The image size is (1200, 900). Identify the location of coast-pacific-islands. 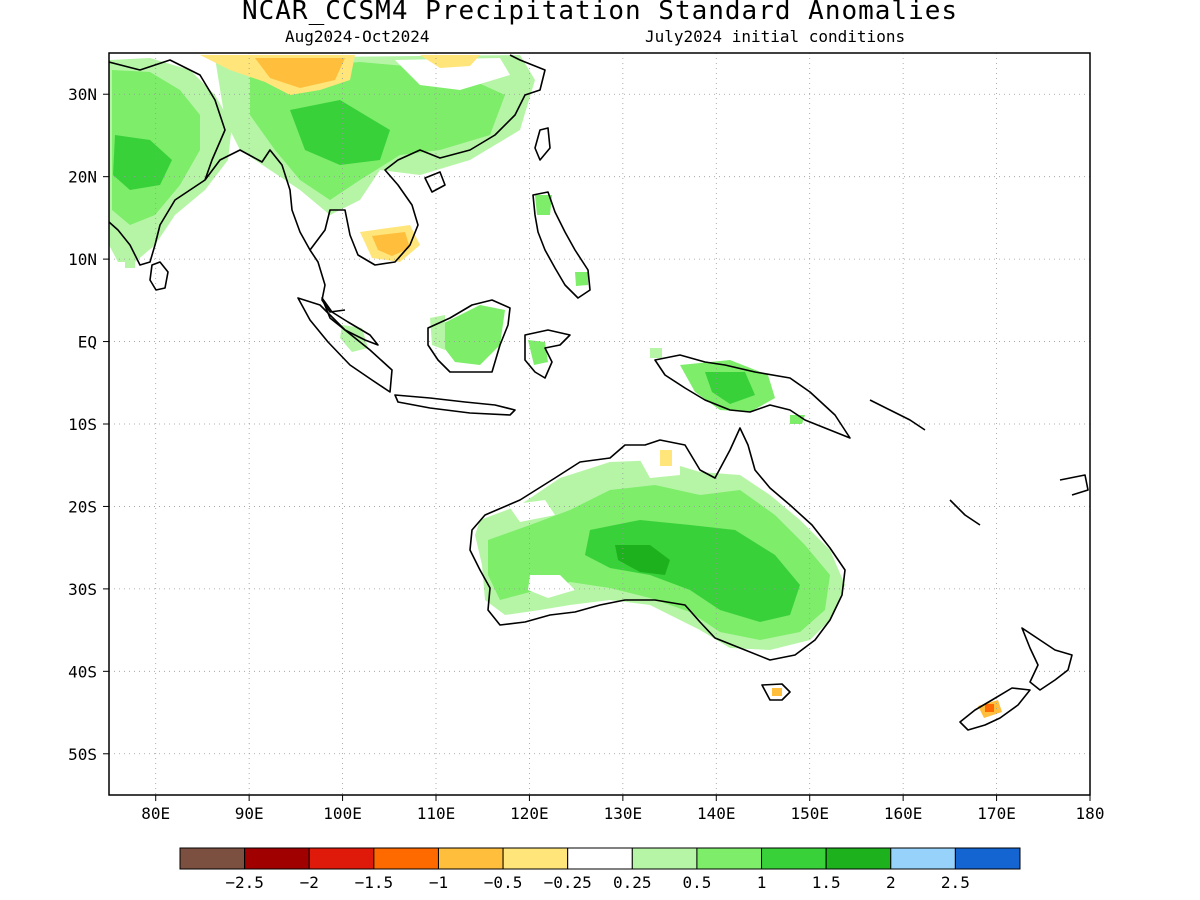
(979, 462).